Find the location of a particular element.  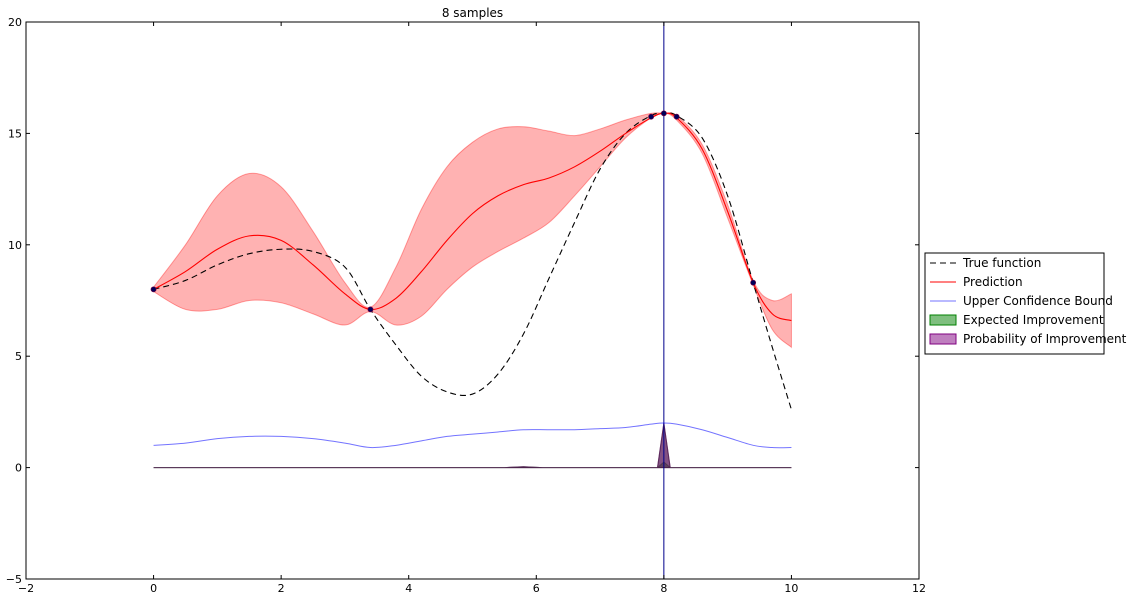

x-tick-label: 12 is located at coordinates (919, 588).